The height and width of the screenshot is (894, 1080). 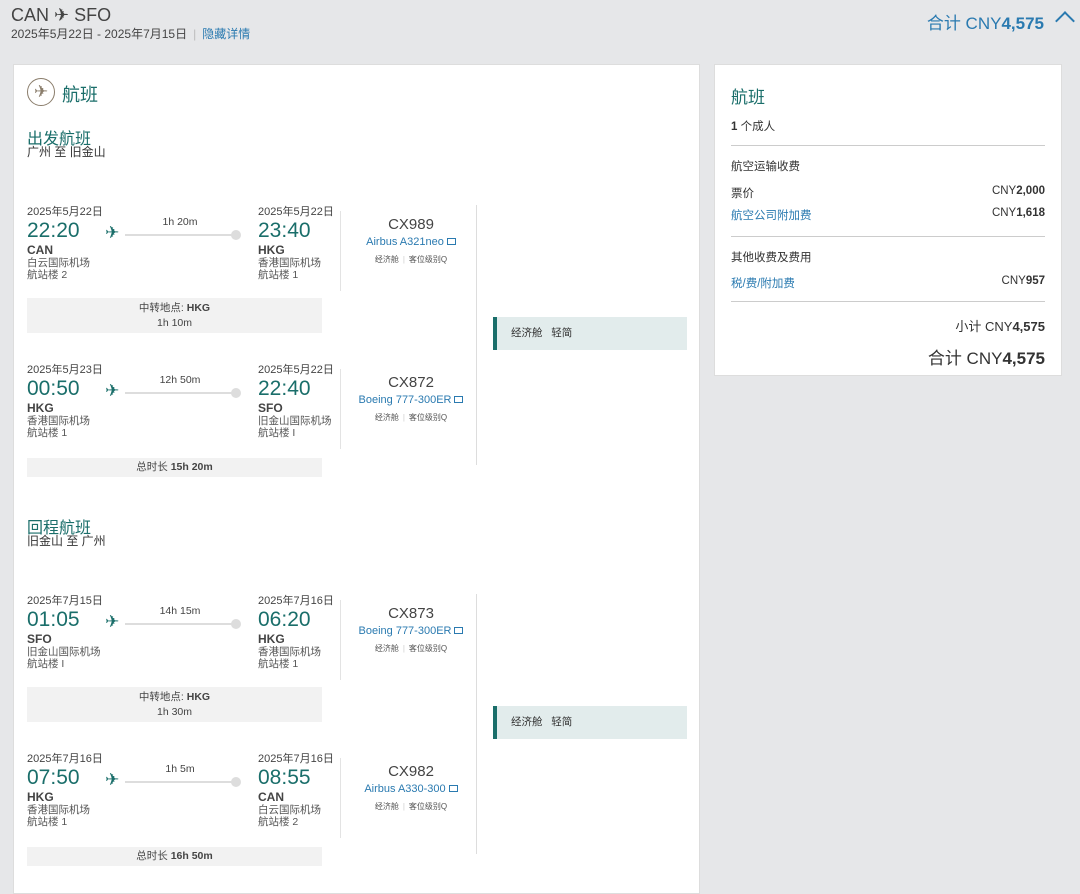 I want to click on text: 16h 50m, so click(x=191, y=856).